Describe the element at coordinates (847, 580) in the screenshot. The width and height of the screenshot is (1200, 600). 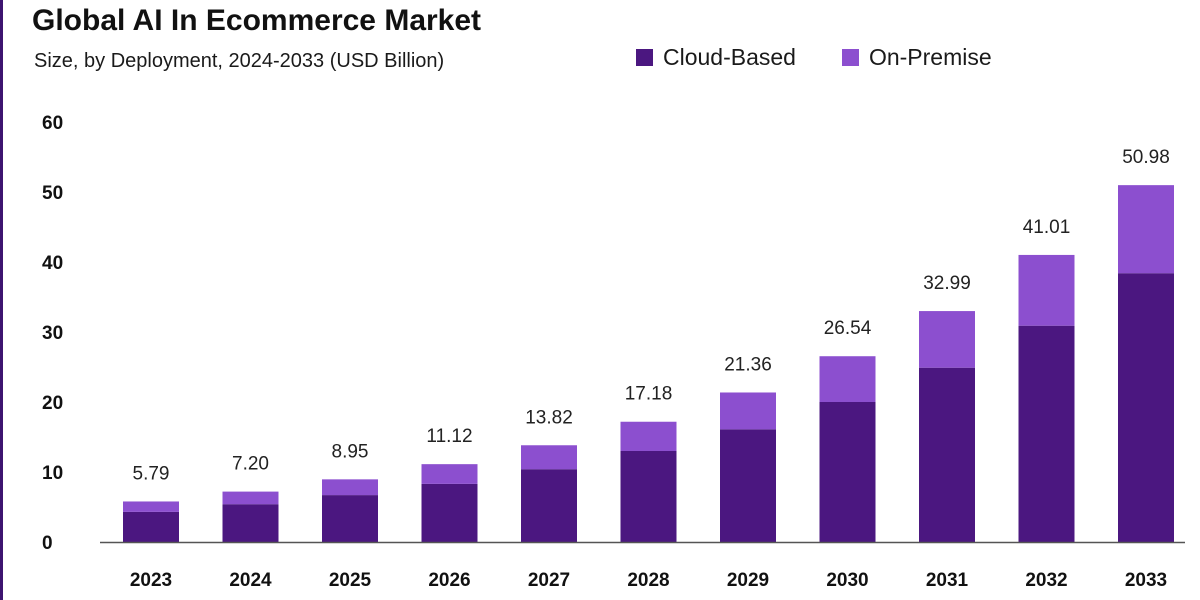
I see `x-tick-label-2030: 2030` at that location.